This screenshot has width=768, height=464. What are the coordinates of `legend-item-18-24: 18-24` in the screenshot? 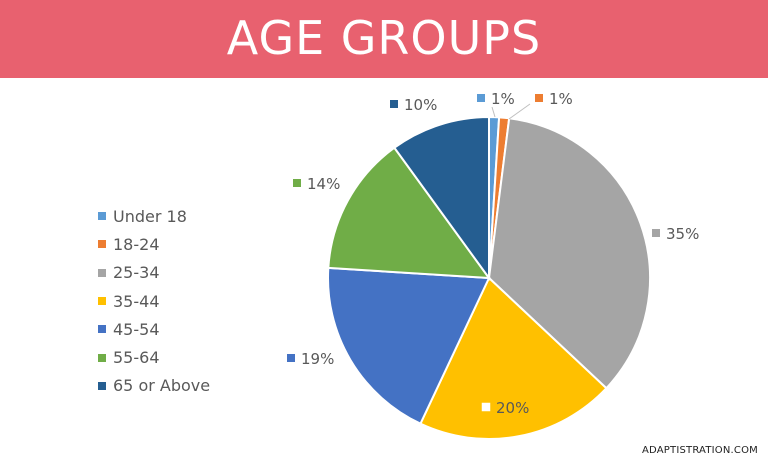 It's located at (154, 244).